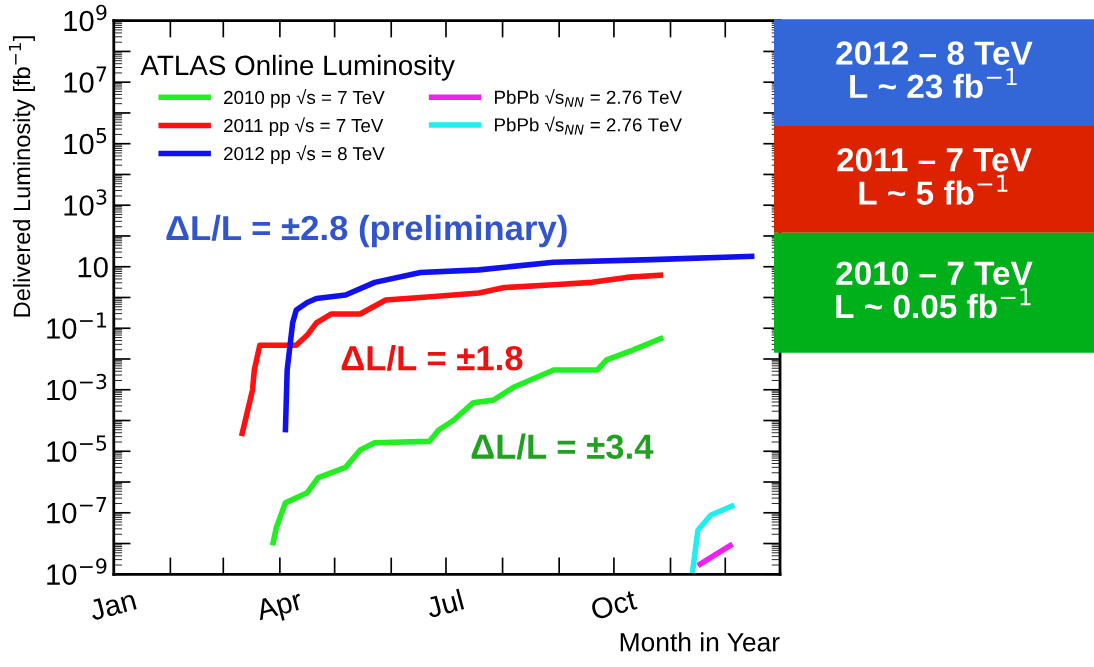 This screenshot has width=1094, height=667. I want to click on y-tick-label: 10, so click(93, 267).